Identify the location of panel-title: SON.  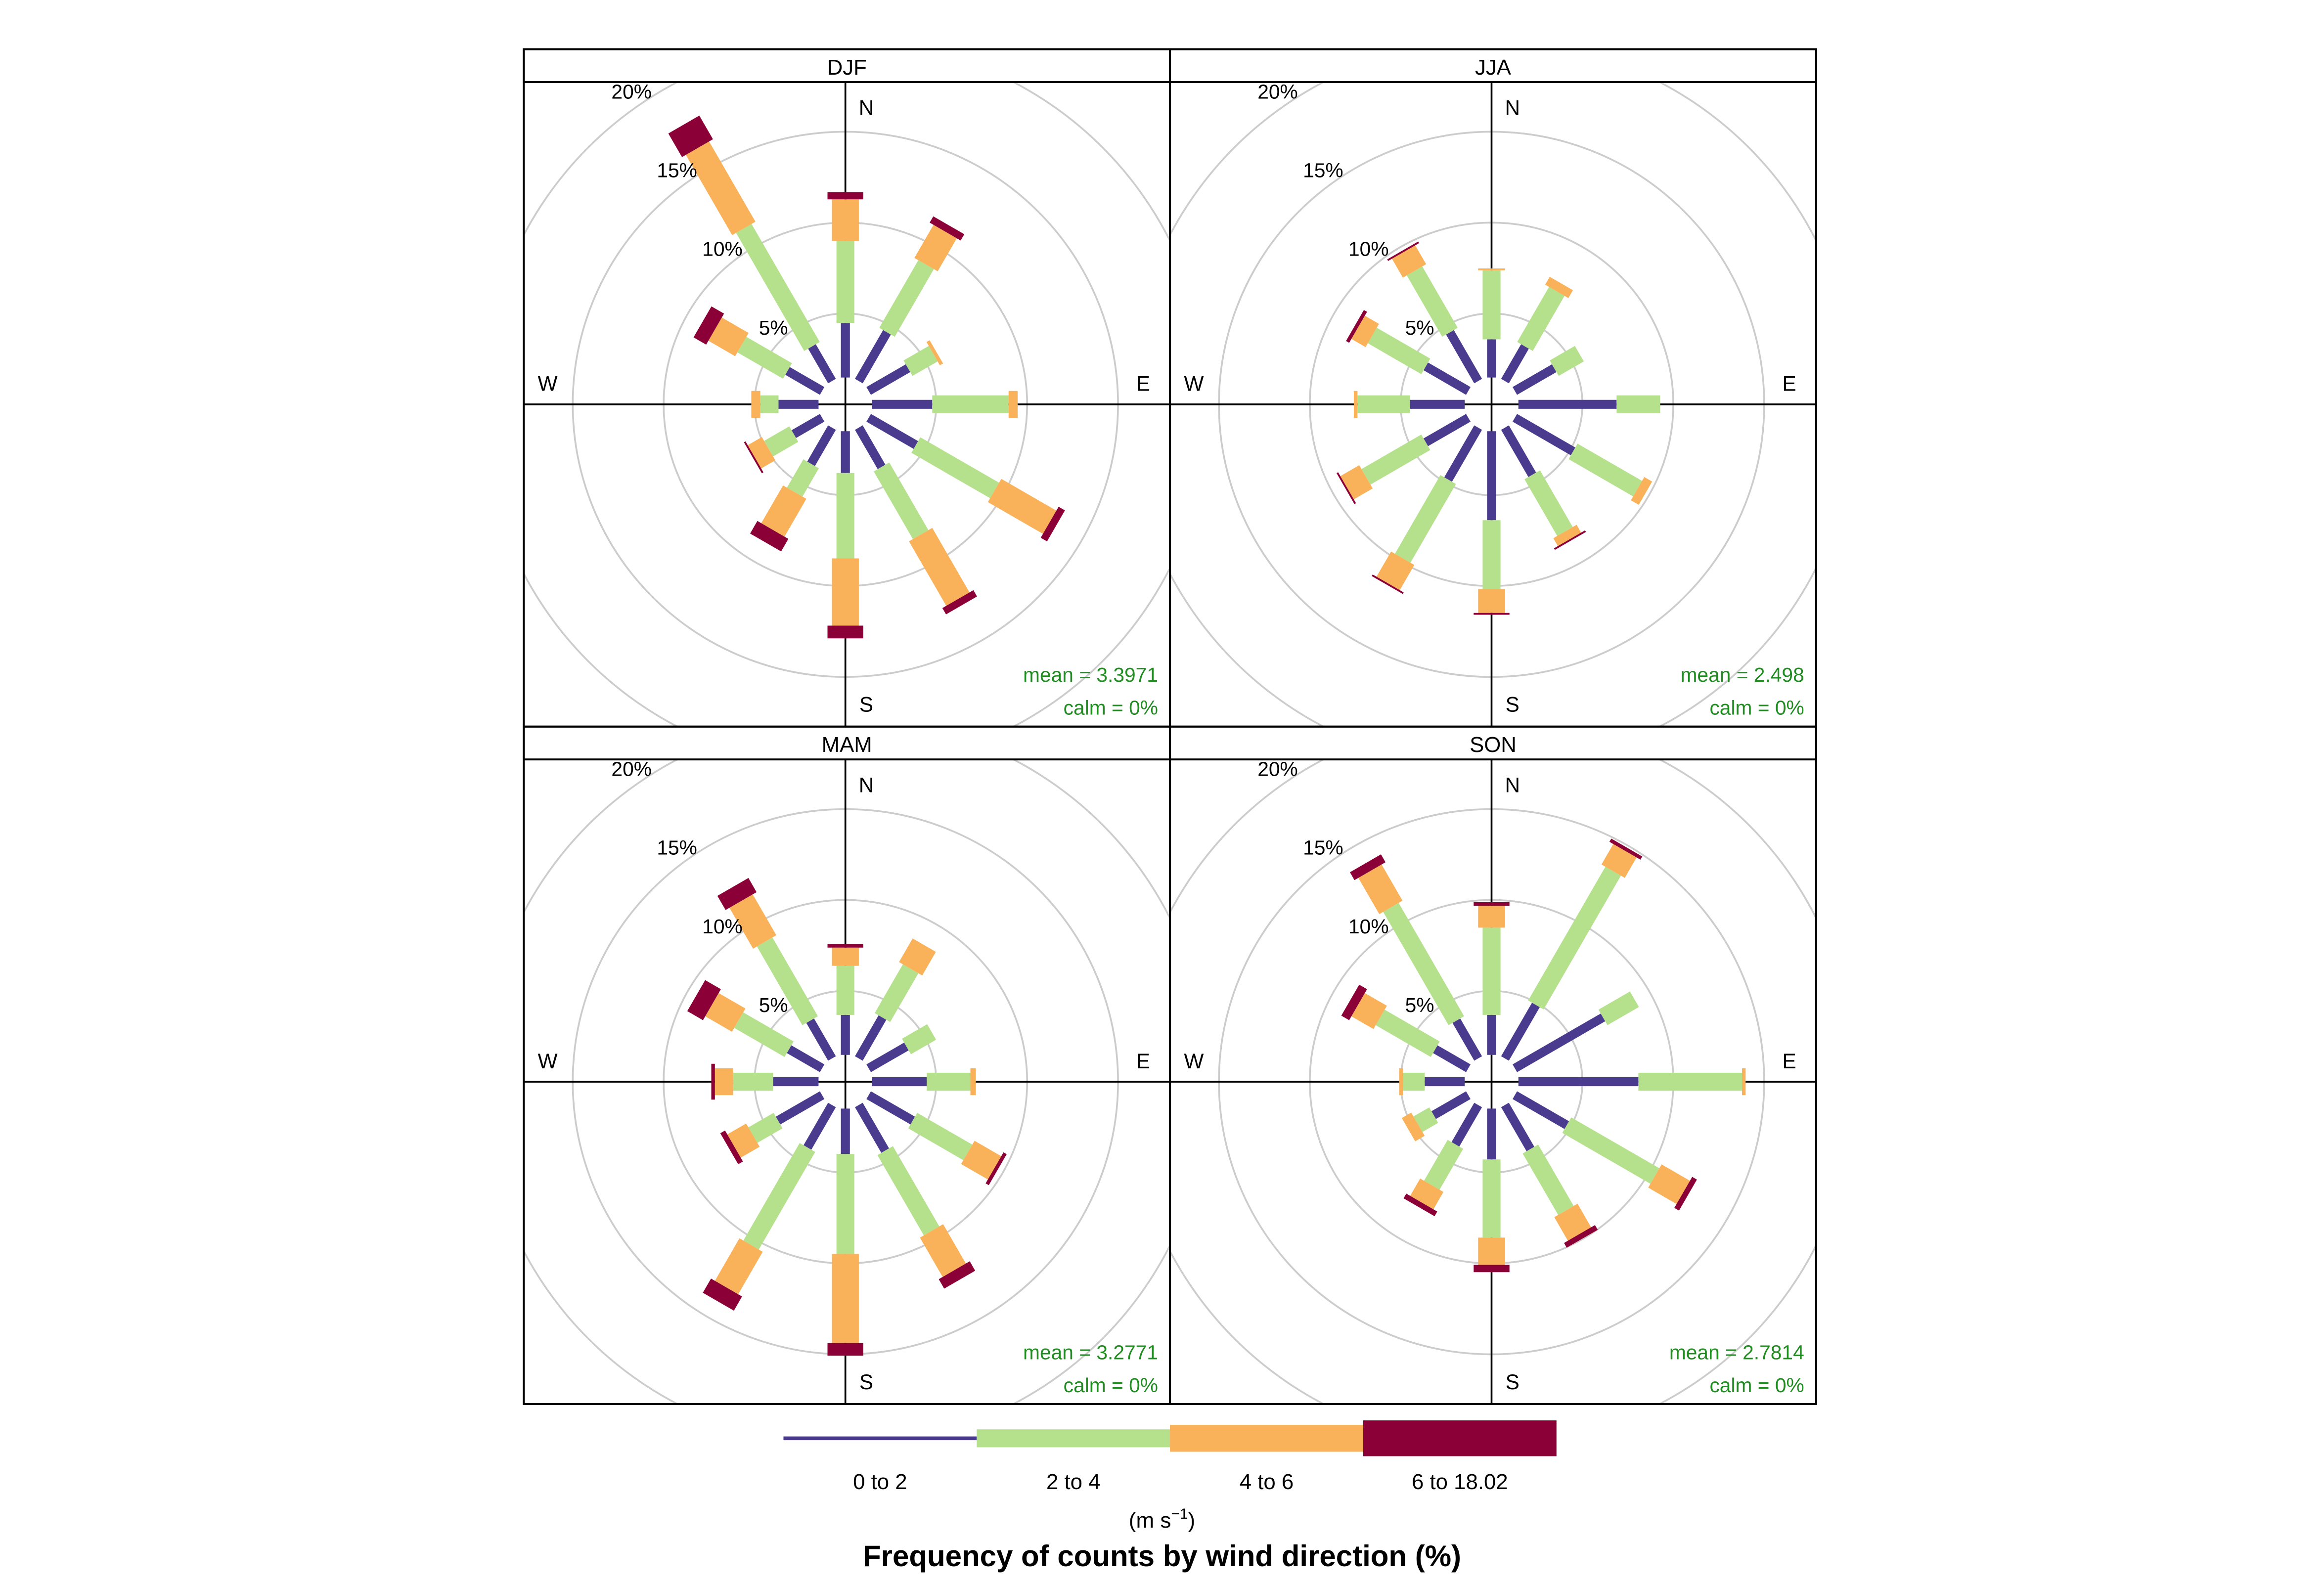
(1493, 745).